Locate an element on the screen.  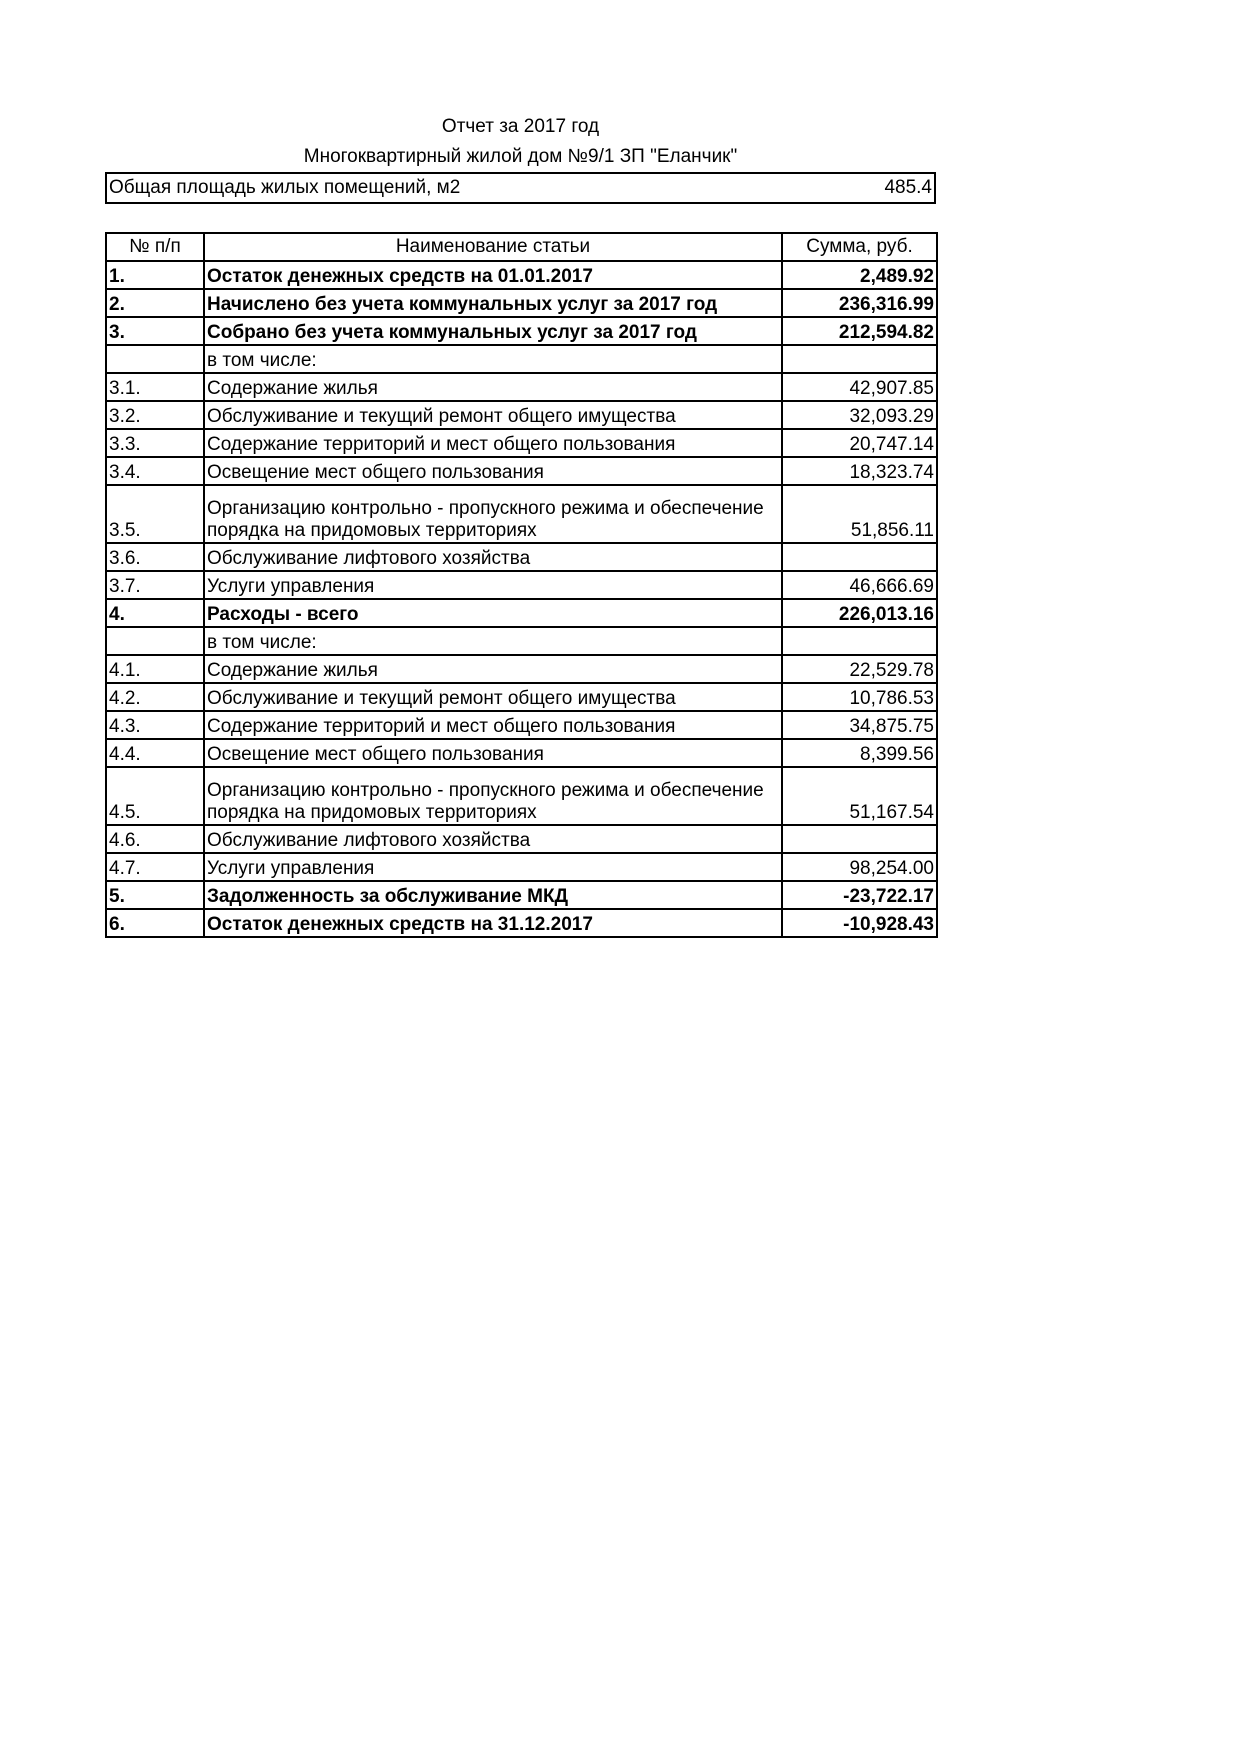
row-number: 3. is located at coordinates (155, 331).